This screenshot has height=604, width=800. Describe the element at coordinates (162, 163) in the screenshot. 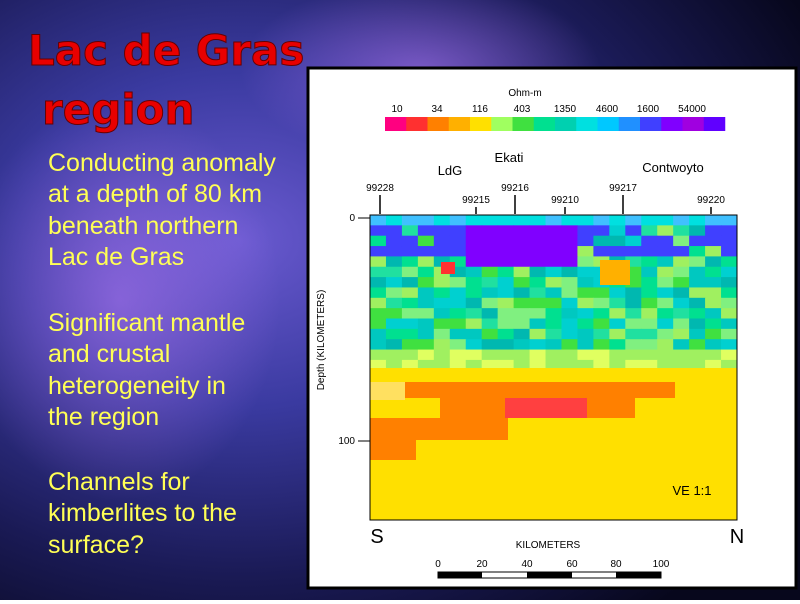

I see `bullet-line: Conducting anomaly` at that location.